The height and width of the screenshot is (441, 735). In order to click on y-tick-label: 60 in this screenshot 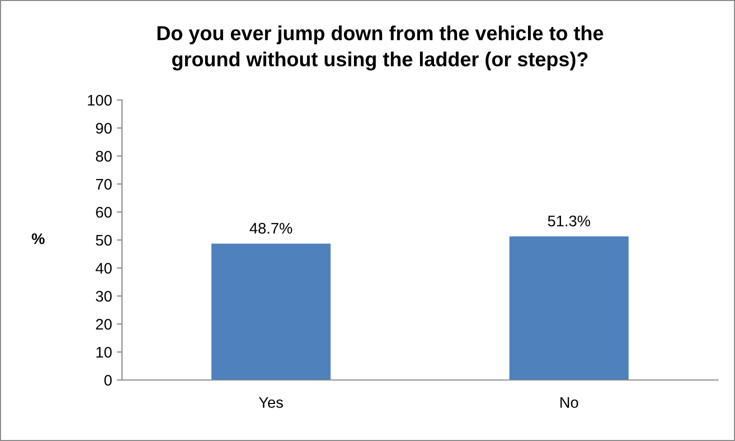, I will do `click(104, 212)`.